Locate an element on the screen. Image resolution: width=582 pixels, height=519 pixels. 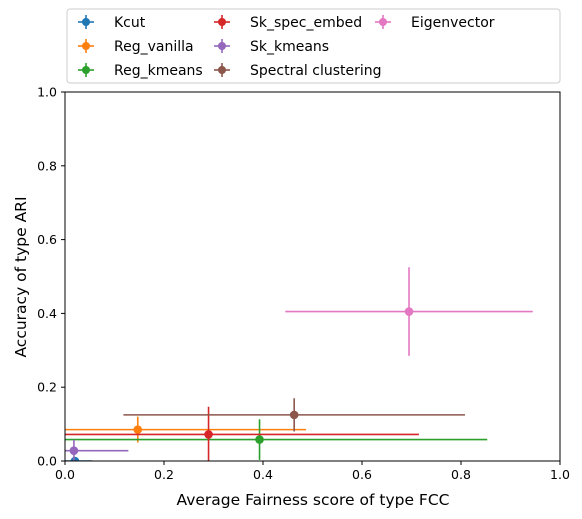
x-tick-label: 0.4 is located at coordinates (263, 474).